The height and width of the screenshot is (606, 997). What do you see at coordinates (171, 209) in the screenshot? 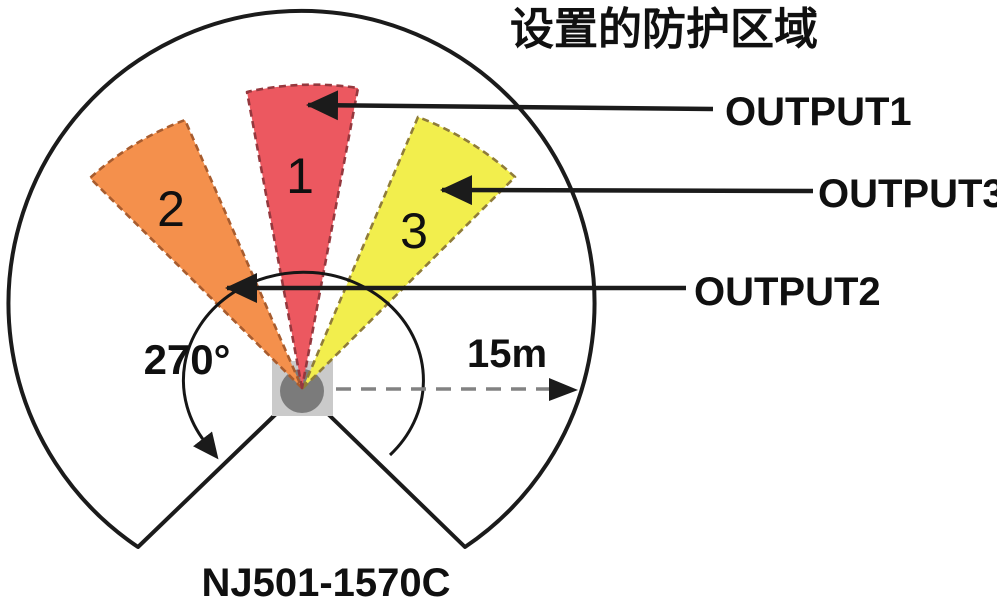
I see `zone-2-number: 2` at bounding box center [171, 209].